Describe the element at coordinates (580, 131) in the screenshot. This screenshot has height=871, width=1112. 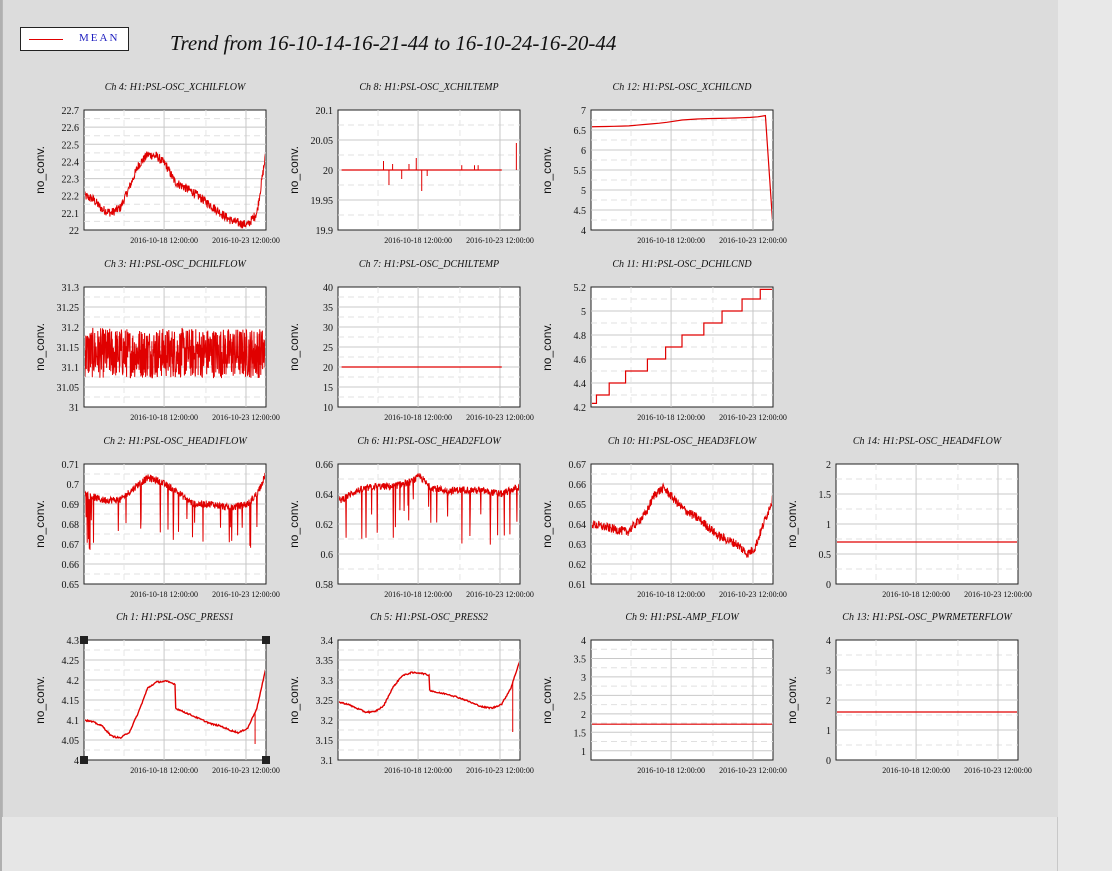
I see `y-tick-label: 6.5` at that location.